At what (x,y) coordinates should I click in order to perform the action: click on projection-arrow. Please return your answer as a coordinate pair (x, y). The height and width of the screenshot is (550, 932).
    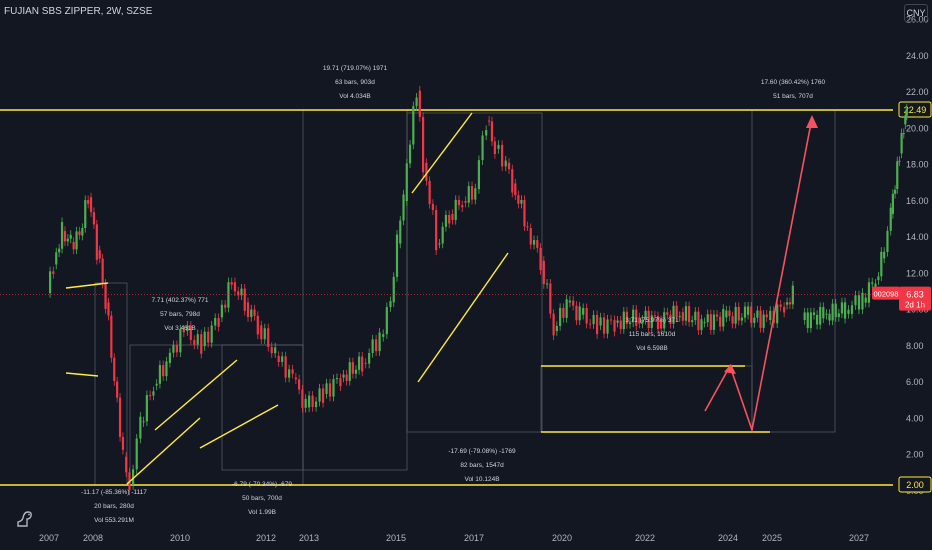
    Looking at the image, I should click on (758, 275).